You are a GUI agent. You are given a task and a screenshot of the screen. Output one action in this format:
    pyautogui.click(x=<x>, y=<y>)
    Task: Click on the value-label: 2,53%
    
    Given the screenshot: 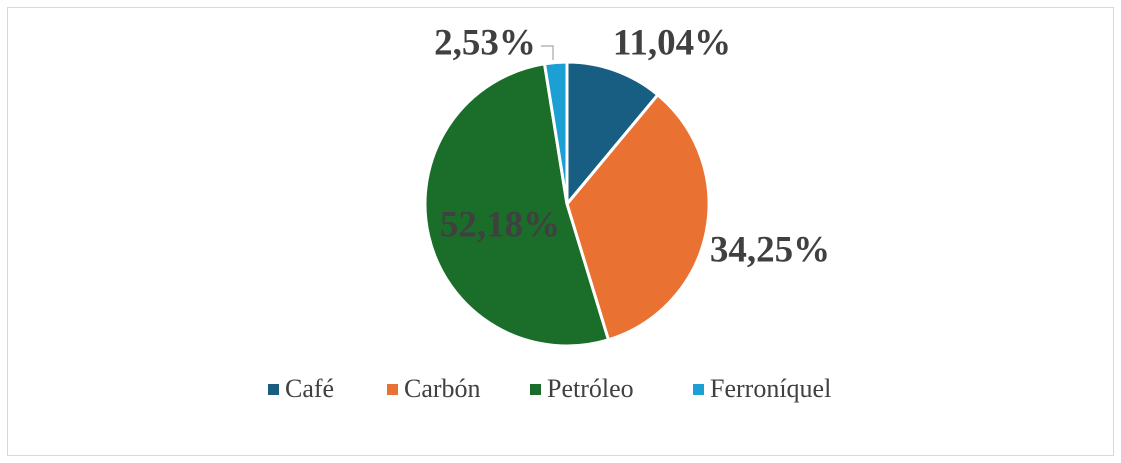 What is the action you would take?
    pyautogui.click(x=485, y=42)
    